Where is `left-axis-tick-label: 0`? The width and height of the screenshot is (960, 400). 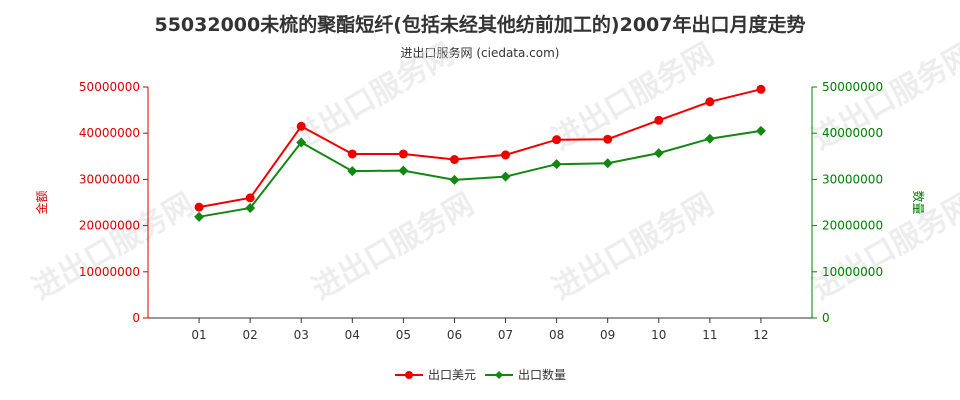 left-axis-tick-label: 0 is located at coordinates (136, 318).